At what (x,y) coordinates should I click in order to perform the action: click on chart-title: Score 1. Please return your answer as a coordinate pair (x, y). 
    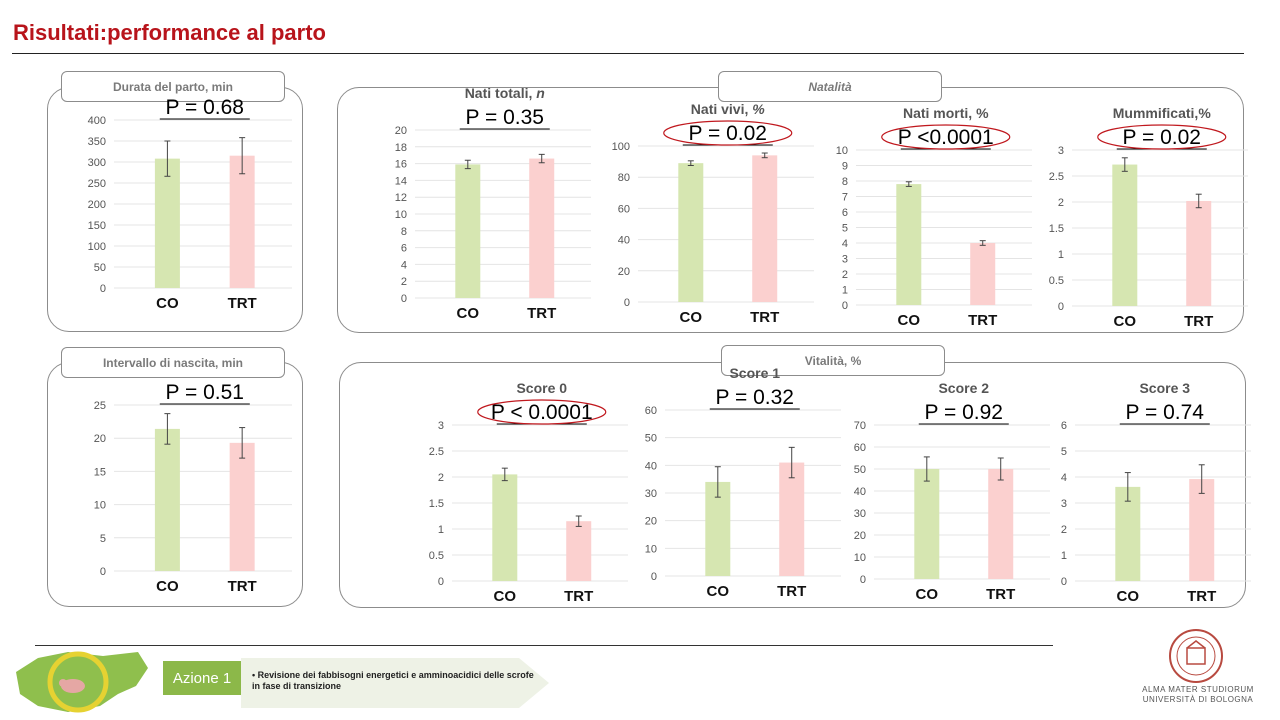
    Looking at the image, I should click on (754, 373).